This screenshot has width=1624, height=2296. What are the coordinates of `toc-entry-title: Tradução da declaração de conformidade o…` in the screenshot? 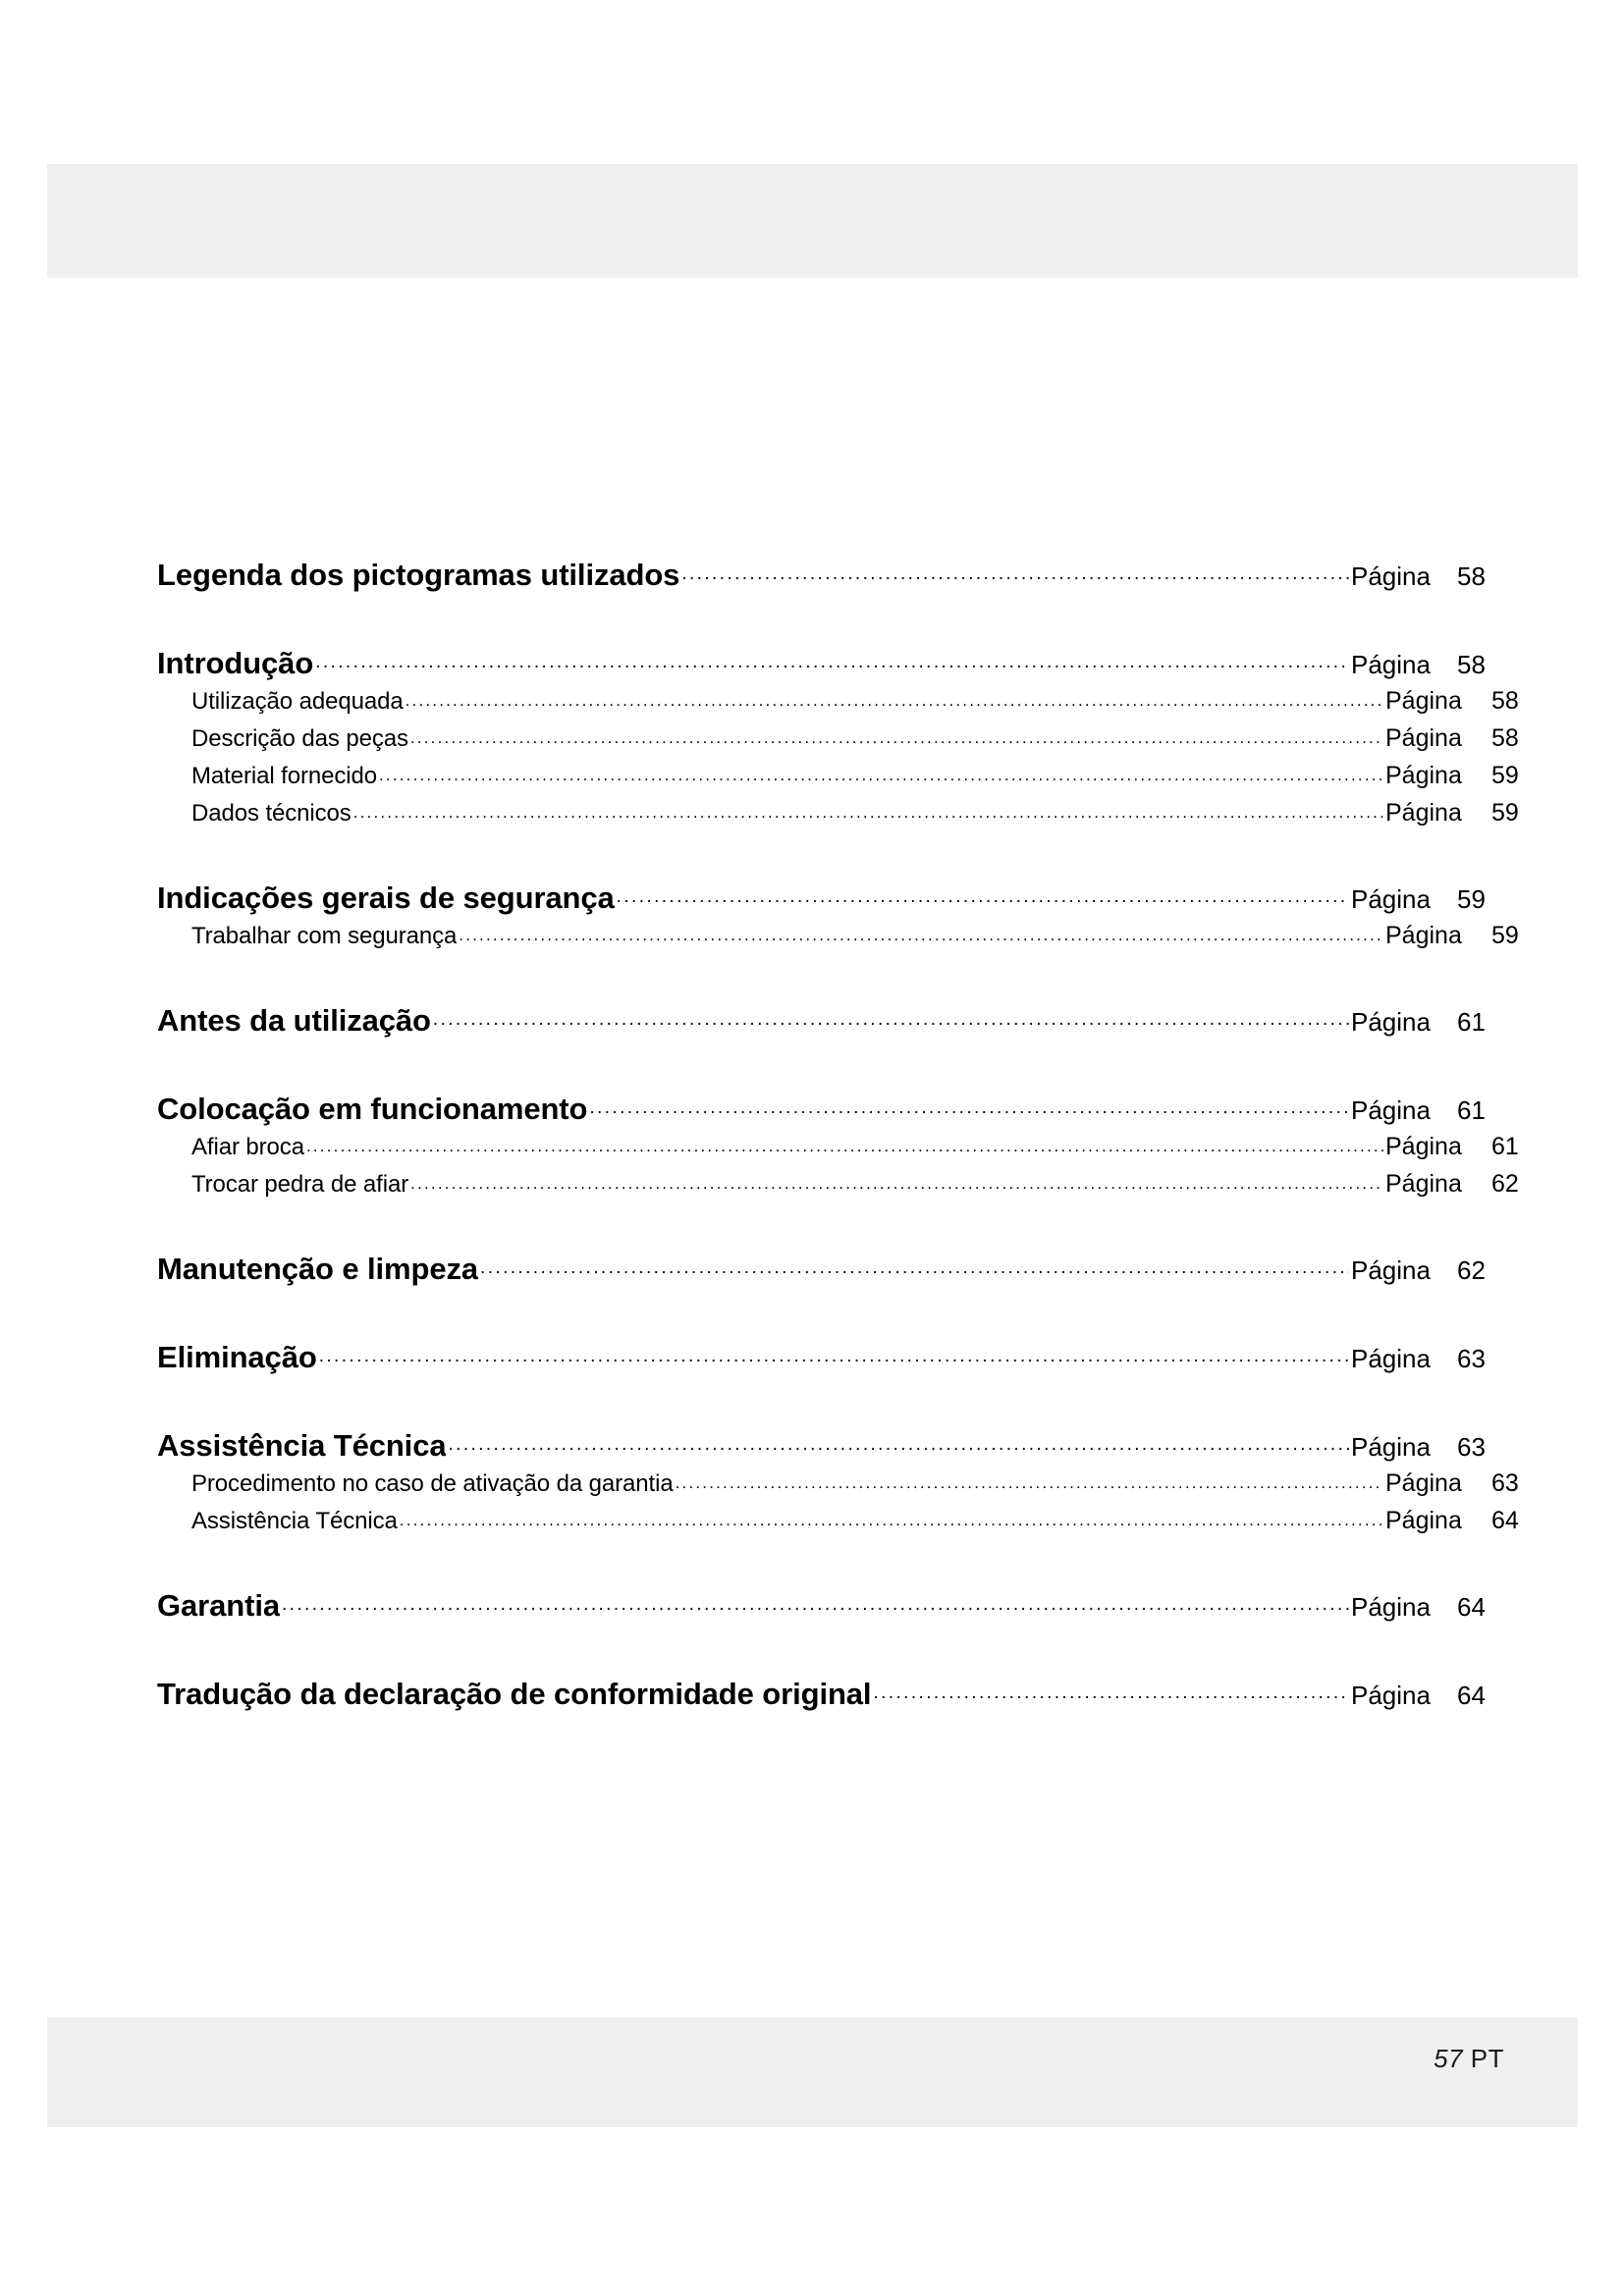 It's located at (514, 1694).